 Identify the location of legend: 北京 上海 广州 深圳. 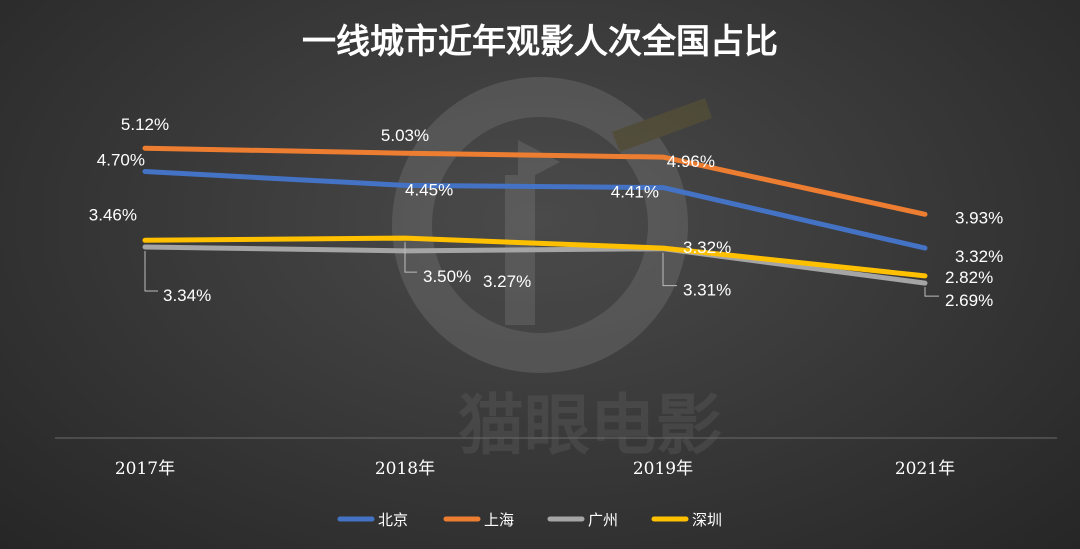
(531, 520).